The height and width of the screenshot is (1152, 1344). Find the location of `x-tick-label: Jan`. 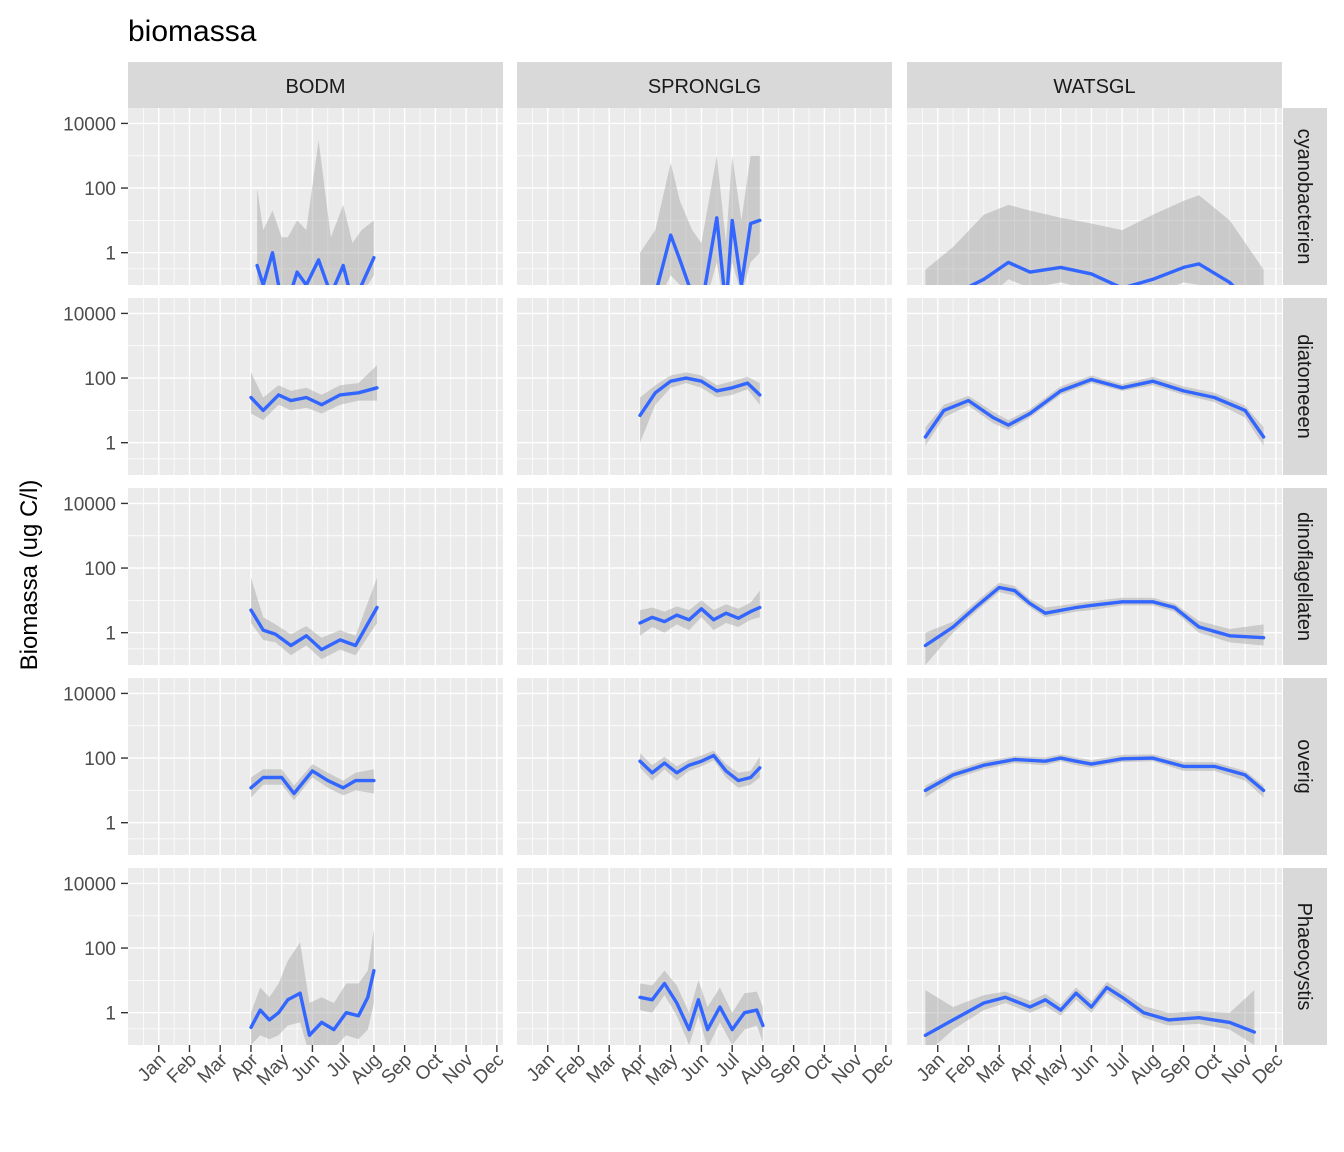

x-tick-label: Jan is located at coordinates (931, 1068).